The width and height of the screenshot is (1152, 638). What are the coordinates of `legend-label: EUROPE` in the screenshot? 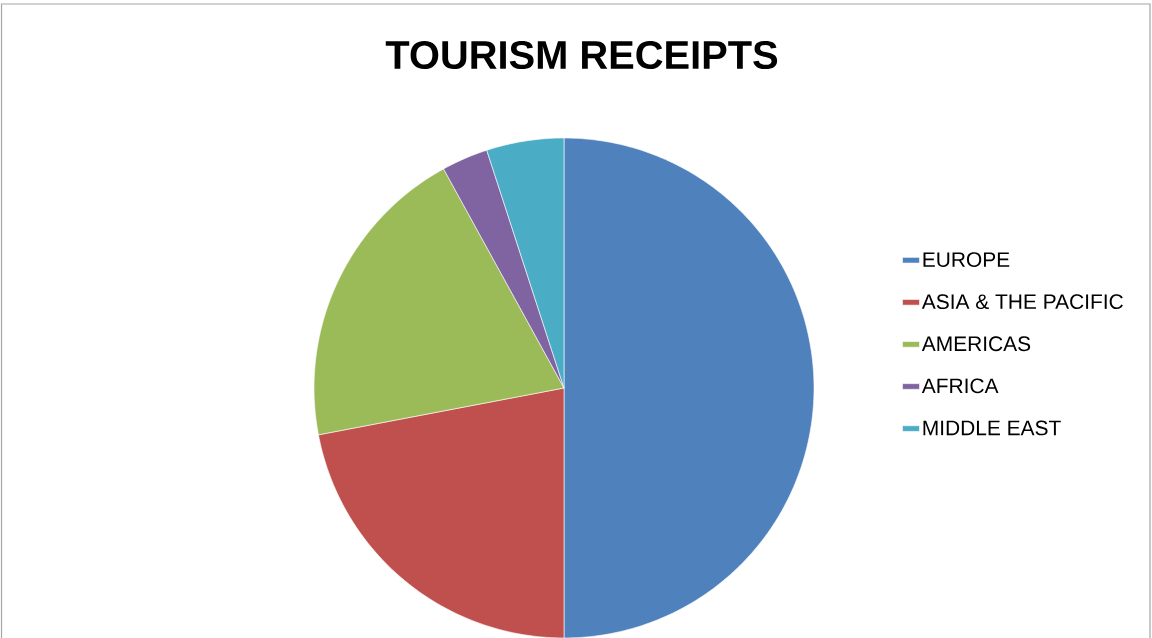 It's located at (966, 259).